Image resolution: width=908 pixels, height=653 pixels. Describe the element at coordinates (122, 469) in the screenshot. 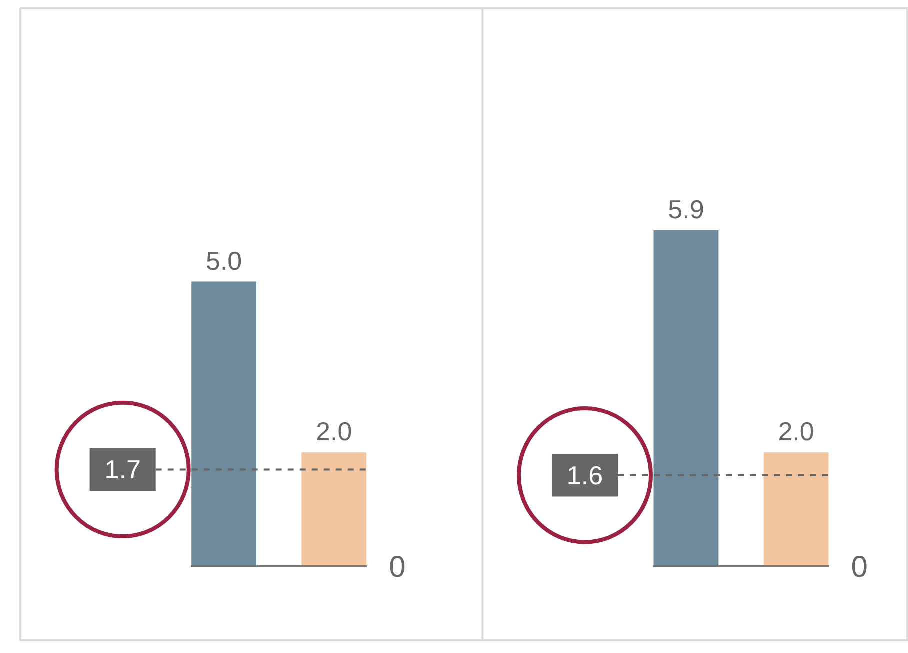

I see `ref-line-label: 1.7` at that location.